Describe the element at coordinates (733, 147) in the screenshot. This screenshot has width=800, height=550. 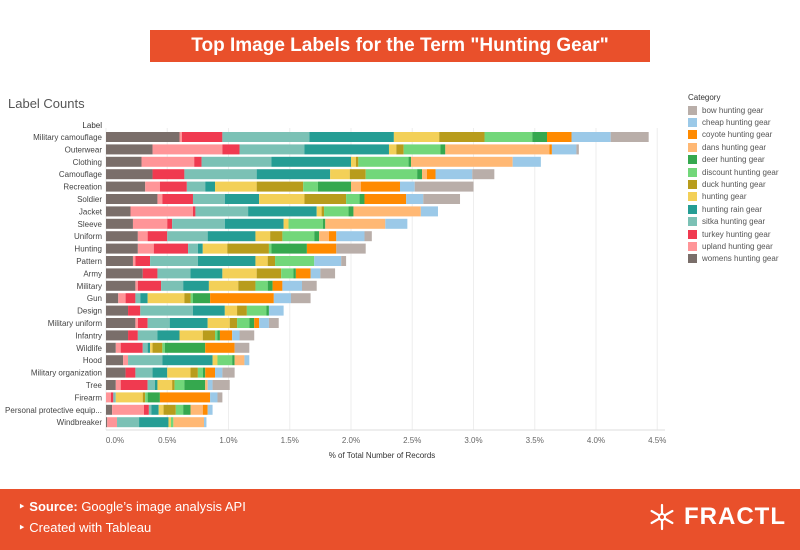
I see `legend-item: dans hunting gear` at that location.